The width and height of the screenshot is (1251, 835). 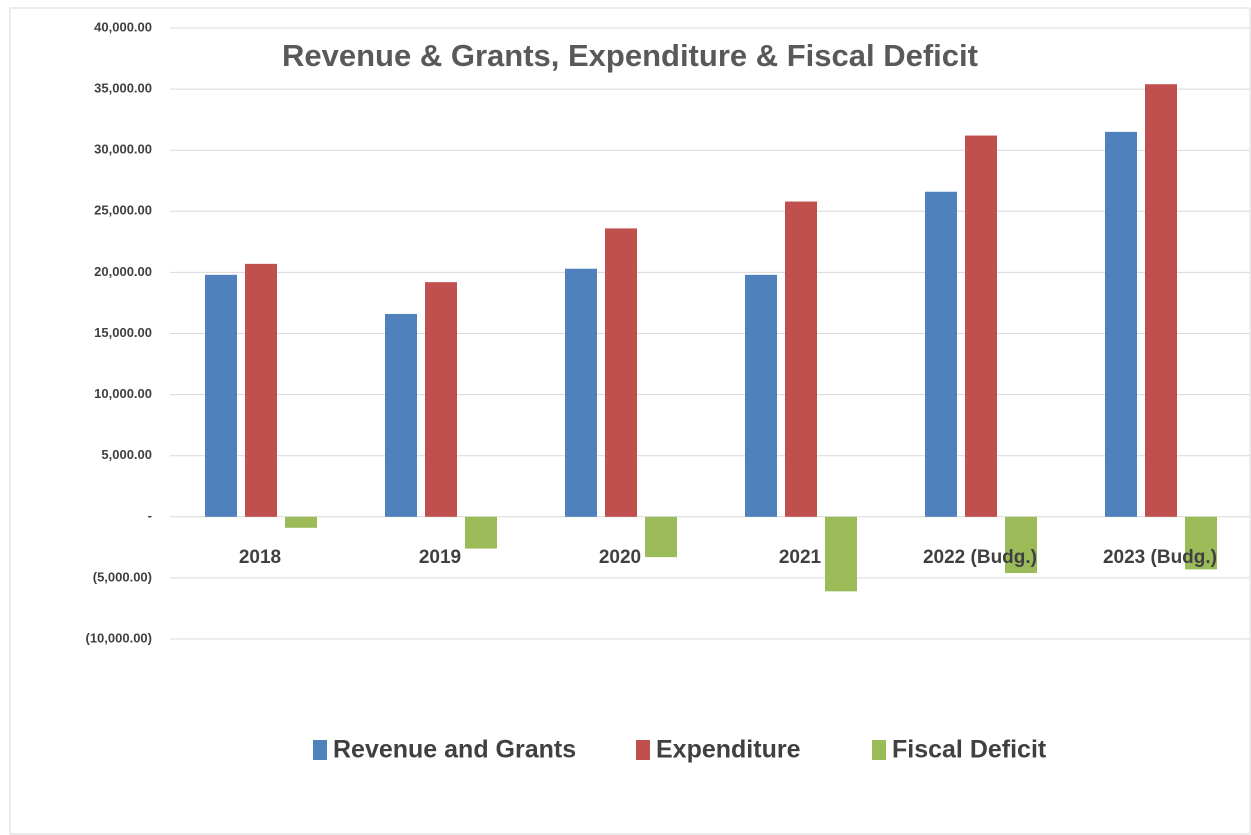 I want to click on y-tick-label: 10,000.00, so click(x=123, y=393).